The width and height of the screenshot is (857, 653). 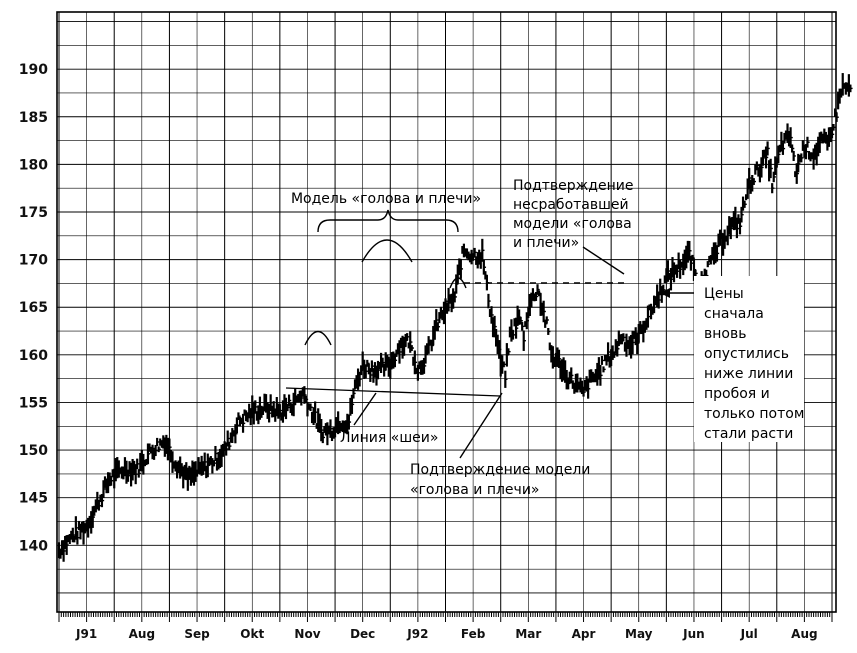 I want to click on x-tick-label: Apr, so click(x=584, y=634).